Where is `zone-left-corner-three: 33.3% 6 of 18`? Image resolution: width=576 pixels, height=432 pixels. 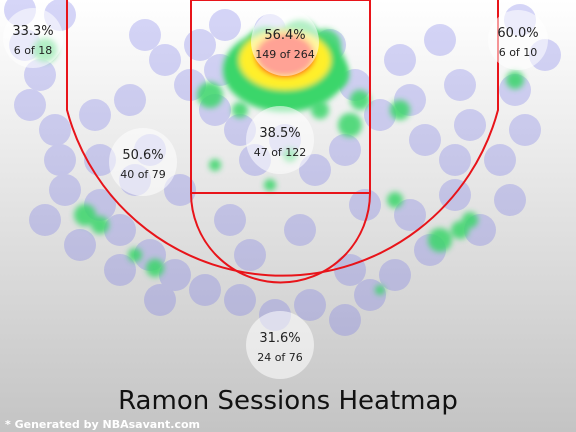
zone-left-corner-three: 33.3% 6 of 18 is located at coordinates (33, 38).